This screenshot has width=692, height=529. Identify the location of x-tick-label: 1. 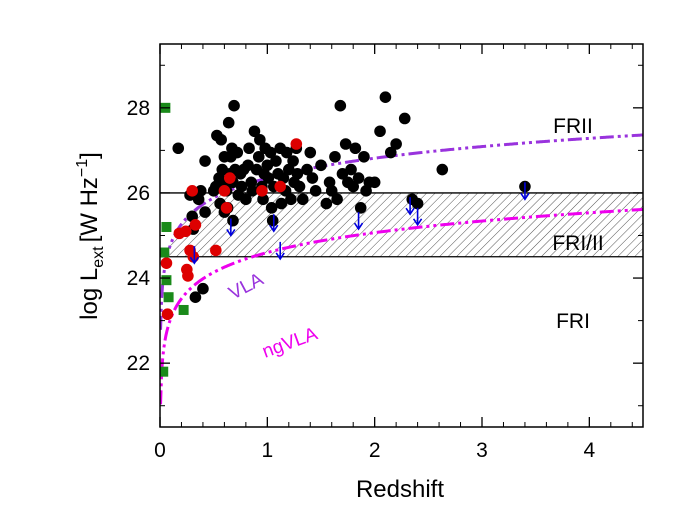
(267, 450).